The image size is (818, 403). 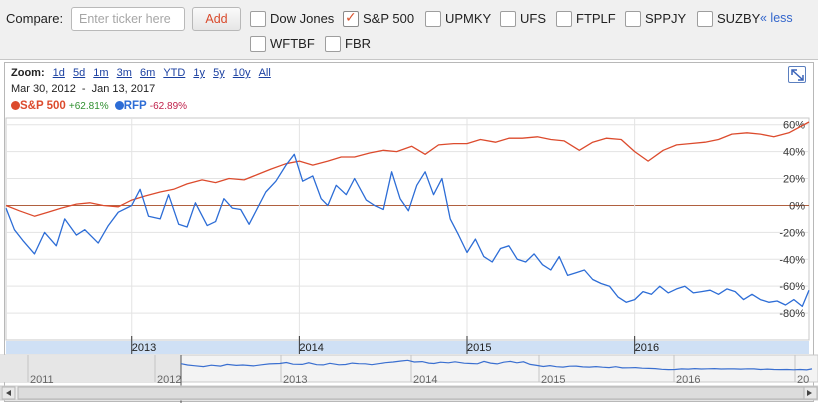 What do you see at coordinates (553, 380) in the screenshot?
I see `navigator-year-label: 2015` at bounding box center [553, 380].